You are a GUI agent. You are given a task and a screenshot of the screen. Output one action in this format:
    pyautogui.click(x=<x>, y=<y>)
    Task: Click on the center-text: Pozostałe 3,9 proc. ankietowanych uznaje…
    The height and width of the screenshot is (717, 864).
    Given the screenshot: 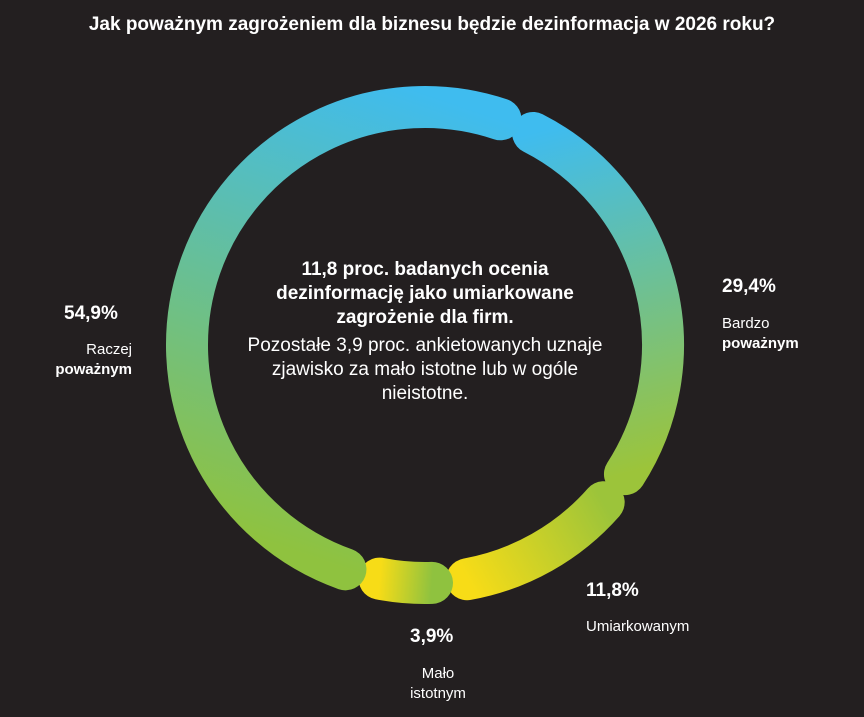 What is the action you would take?
    pyautogui.click(x=425, y=369)
    